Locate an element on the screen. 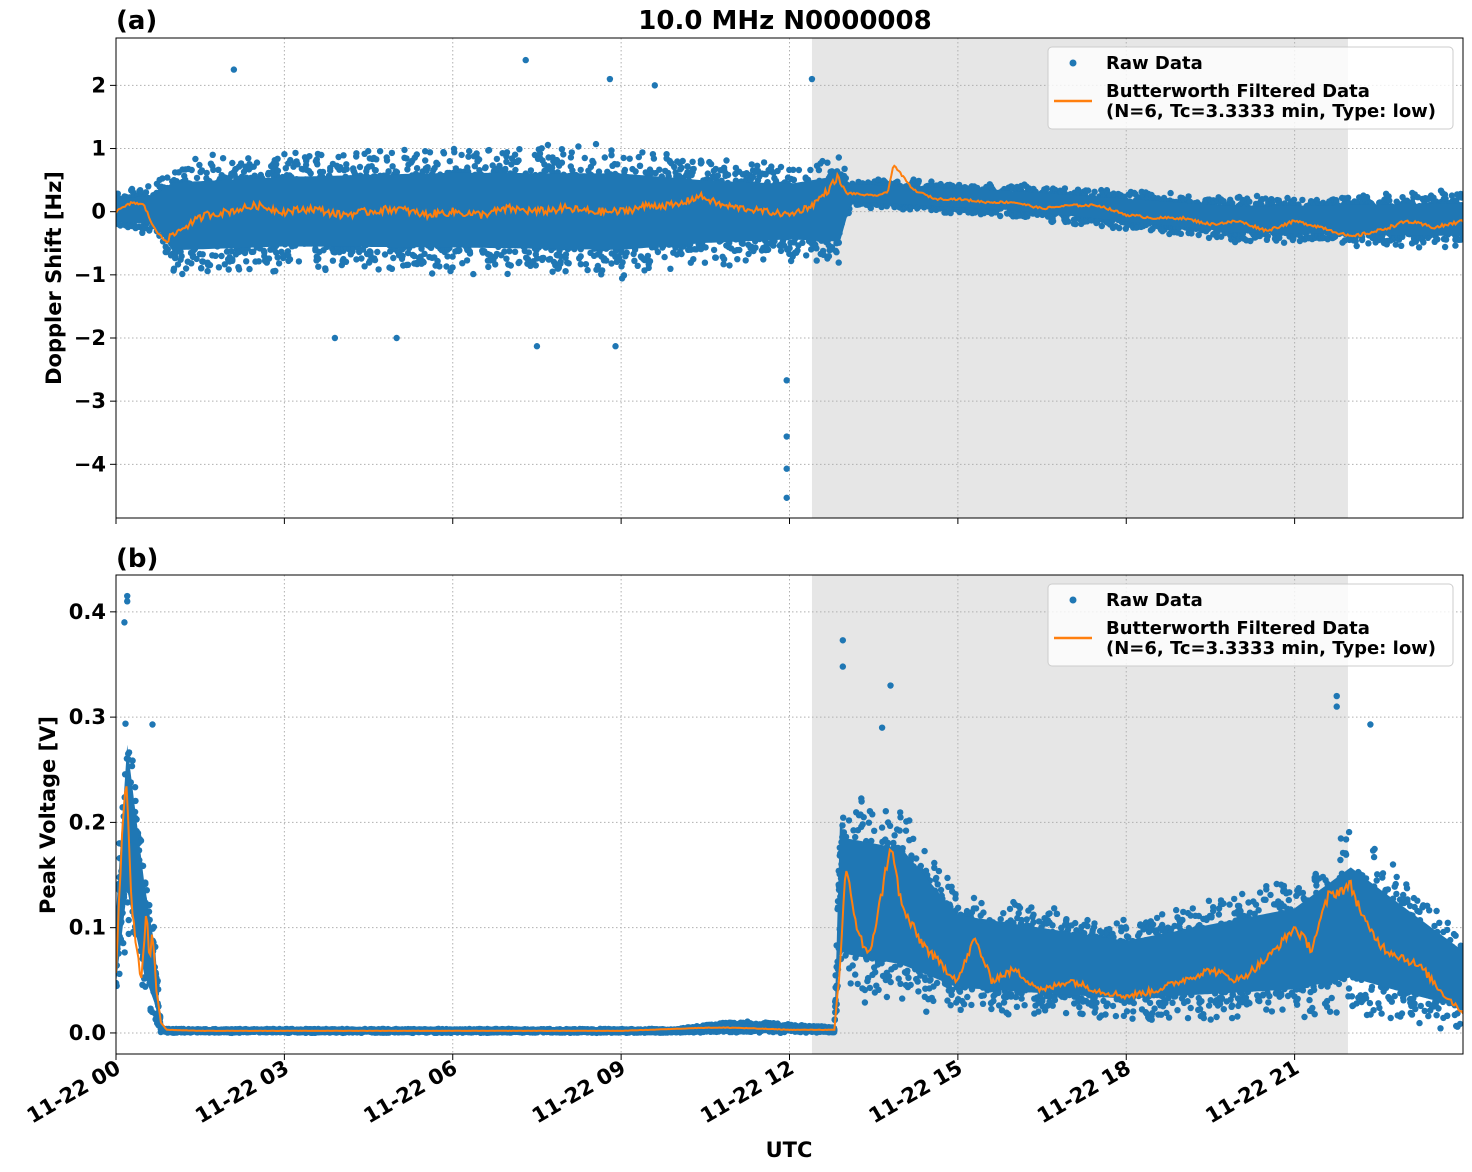 The width and height of the screenshot is (1472, 1172). raw-data-series is located at coordinates (789, 211).